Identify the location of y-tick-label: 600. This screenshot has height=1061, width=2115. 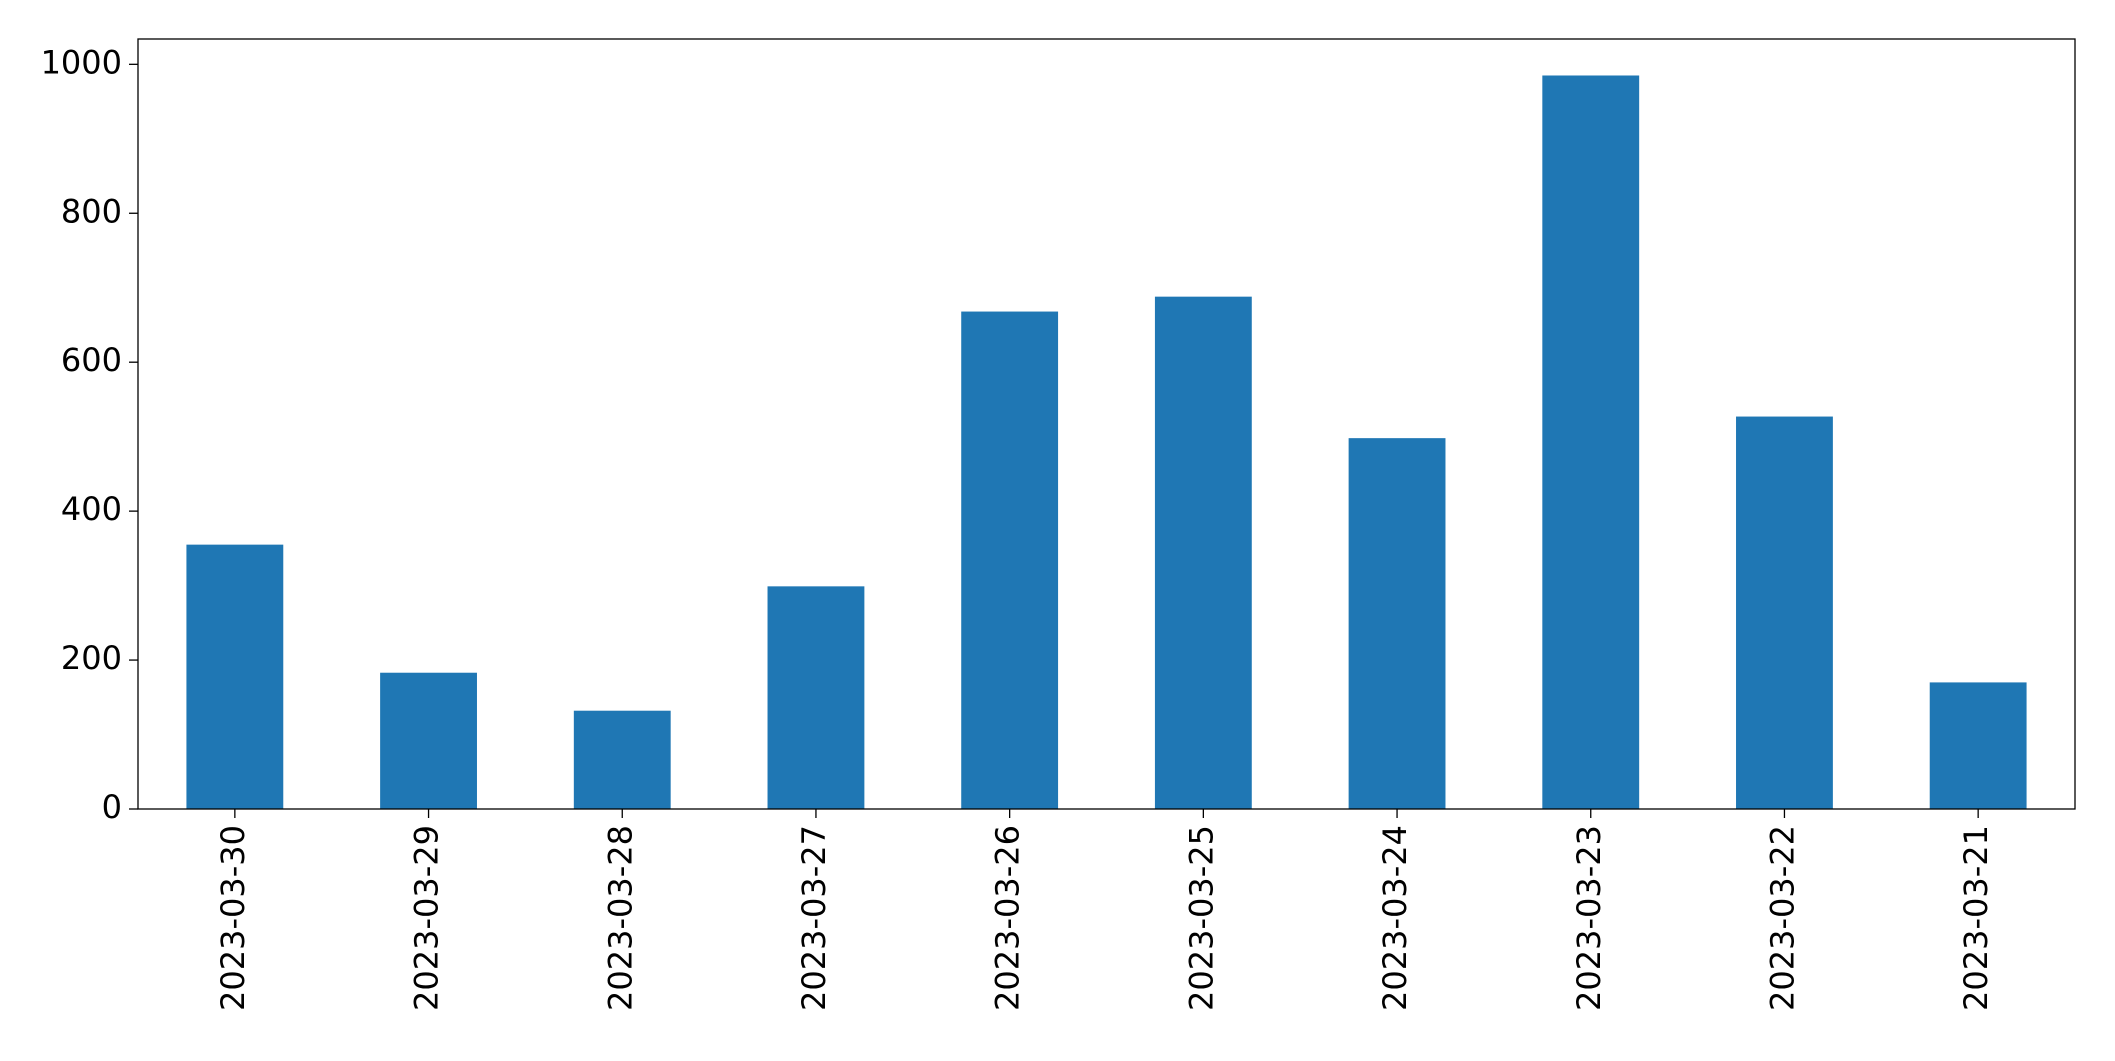
(91, 360).